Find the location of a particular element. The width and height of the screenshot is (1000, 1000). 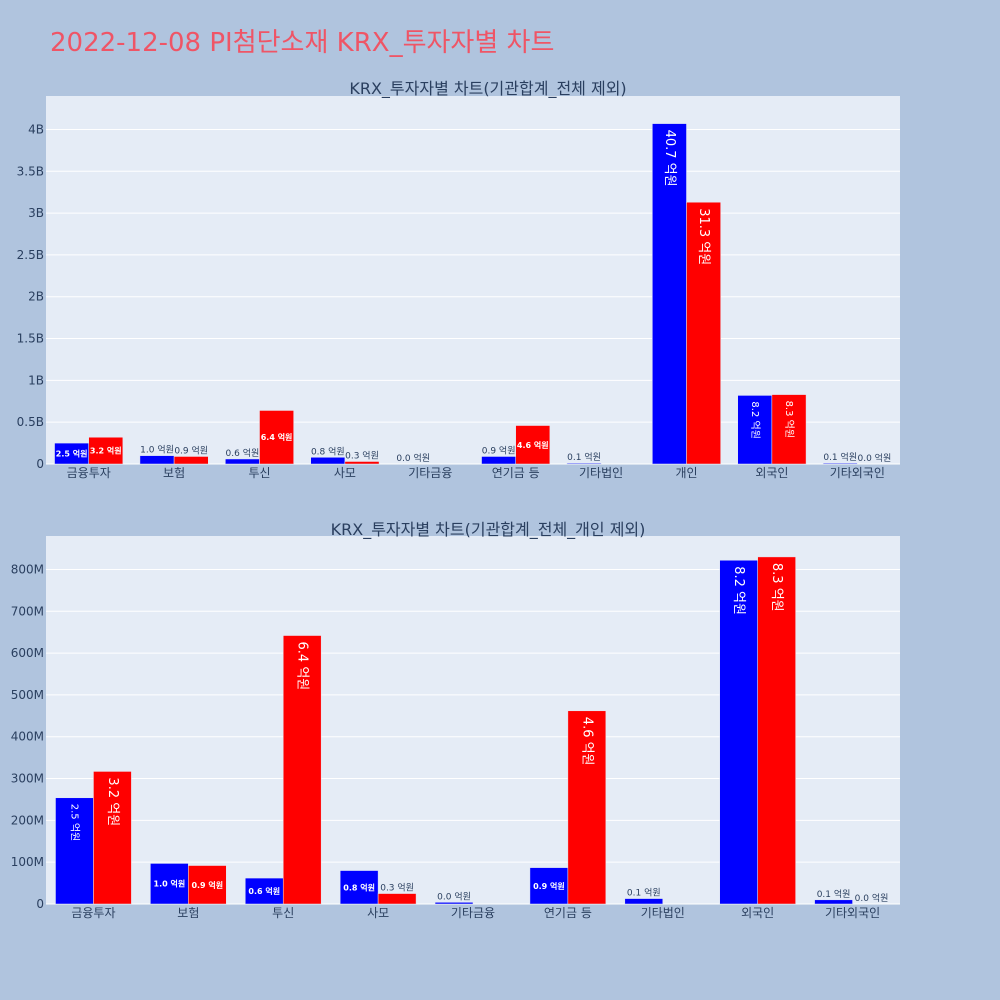

data-label: 31.3 억원 is located at coordinates (703, 236).